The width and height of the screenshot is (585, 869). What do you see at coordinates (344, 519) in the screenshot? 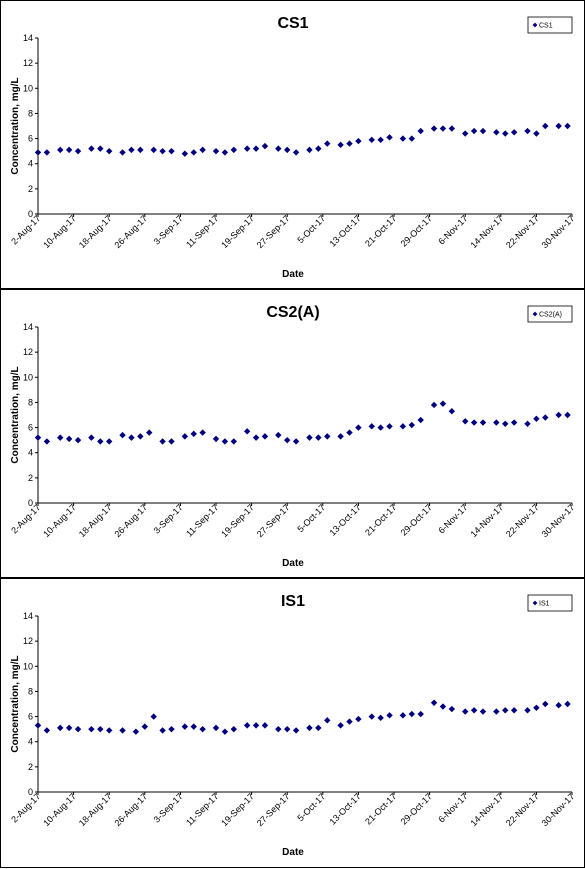
I see `x-tick-label: 13-Oct-17` at bounding box center [344, 519].